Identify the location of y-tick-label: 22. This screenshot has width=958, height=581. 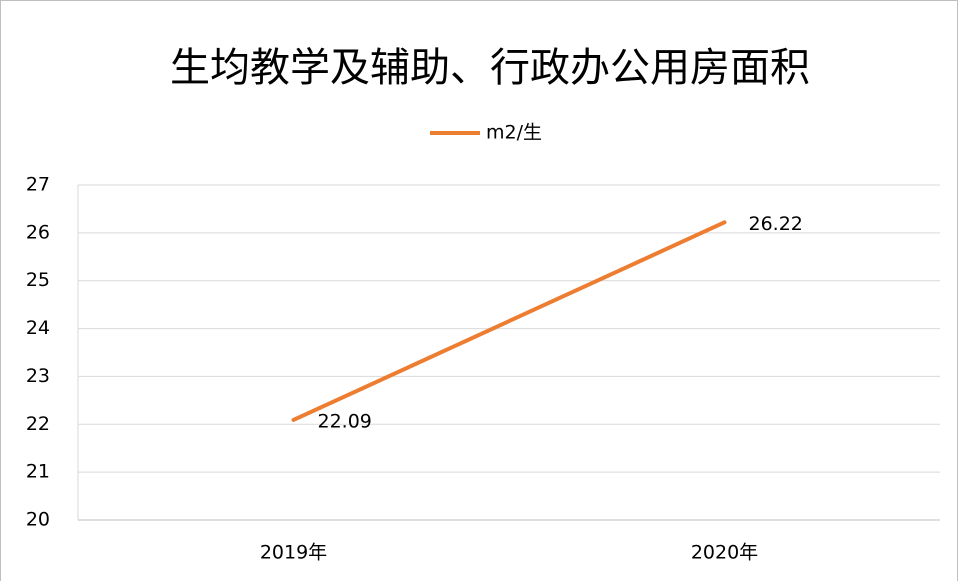
(38, 424).